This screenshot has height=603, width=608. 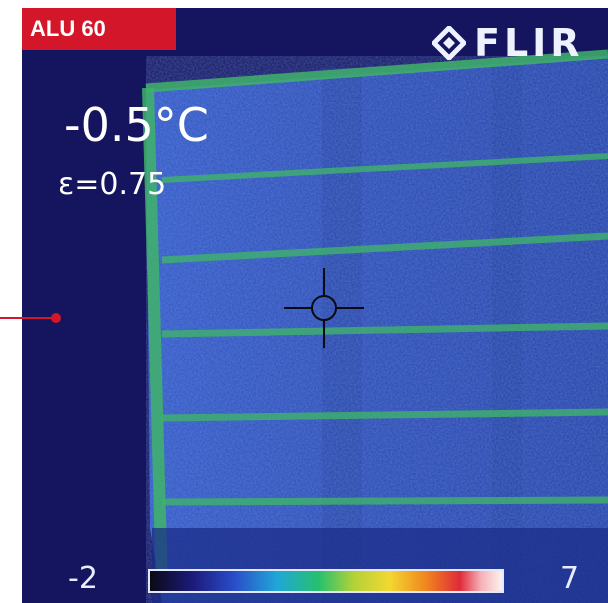 I want to click on temperature-scale-bar, so click(x=326, y=581).